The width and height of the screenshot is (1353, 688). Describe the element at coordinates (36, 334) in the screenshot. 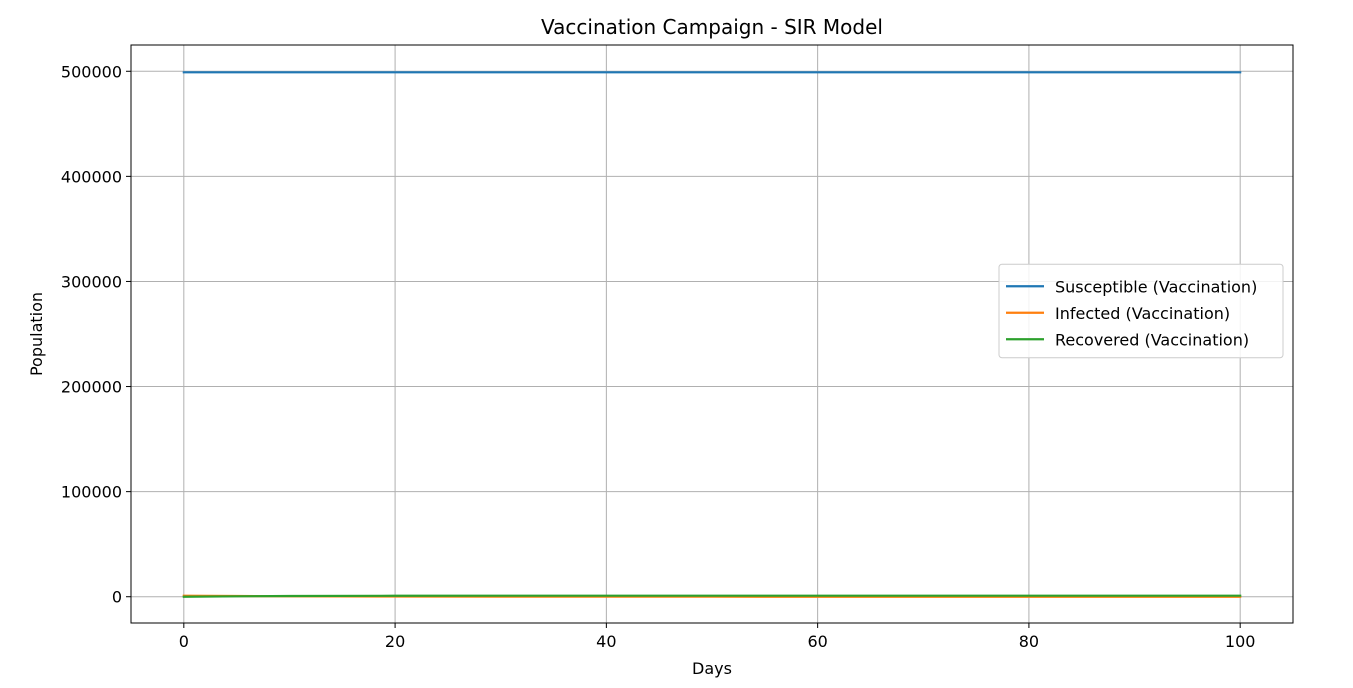

I see `y-axis-label: Population` at that location.